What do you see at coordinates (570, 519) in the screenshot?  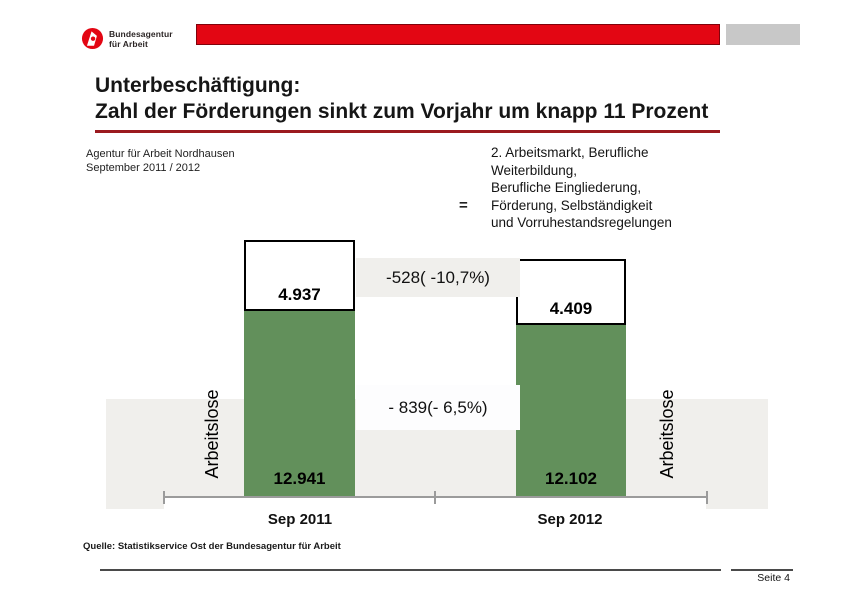 I see `category-label-sep2012: Sep 2012` at bounding box center [570, 519].